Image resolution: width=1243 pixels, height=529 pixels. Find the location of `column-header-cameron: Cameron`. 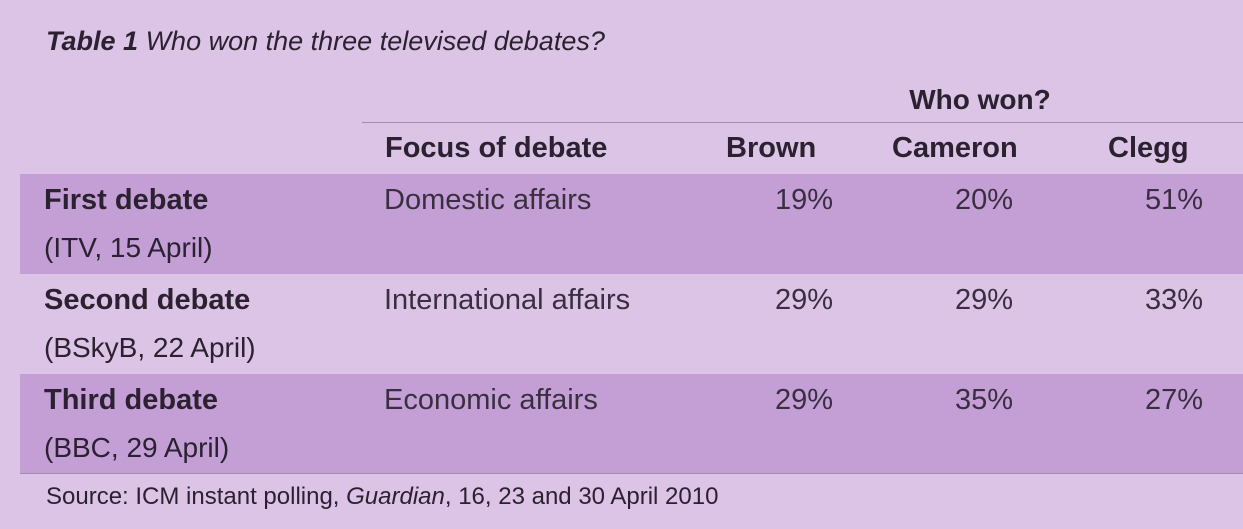

column-header-cameron: Cameron is located at coordinates (955, 148).